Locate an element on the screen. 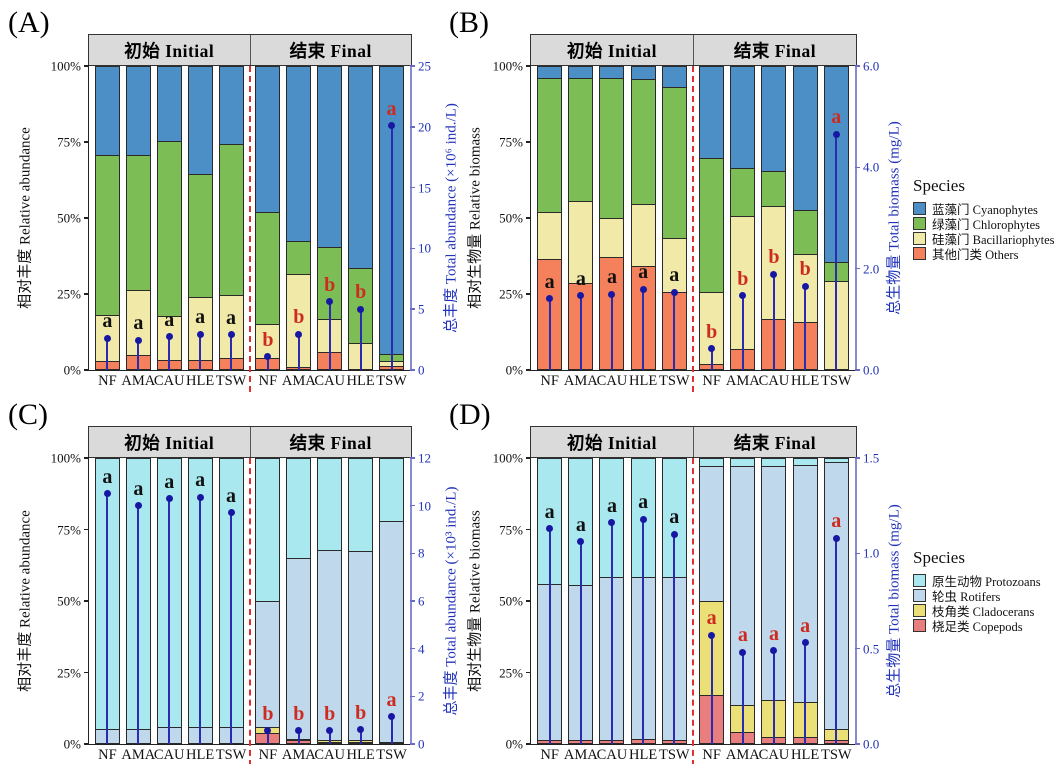 The image size is (1054, 764). legend-item-label: 轮虫 Rotifers is located at coordinates (966, 596).